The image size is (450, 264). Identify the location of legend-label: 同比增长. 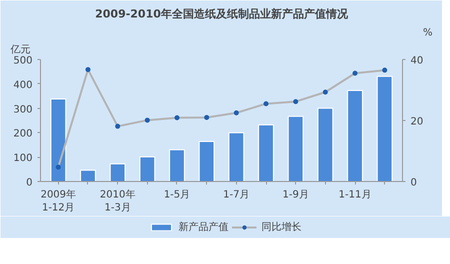
(282, 227).